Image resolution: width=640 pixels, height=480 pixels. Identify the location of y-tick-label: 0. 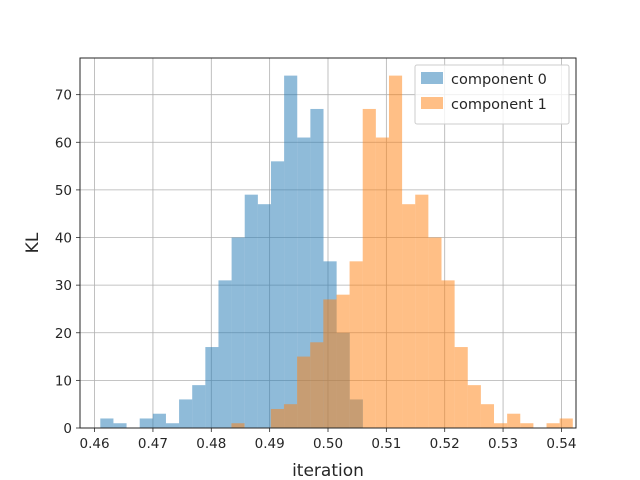
(67, 429).